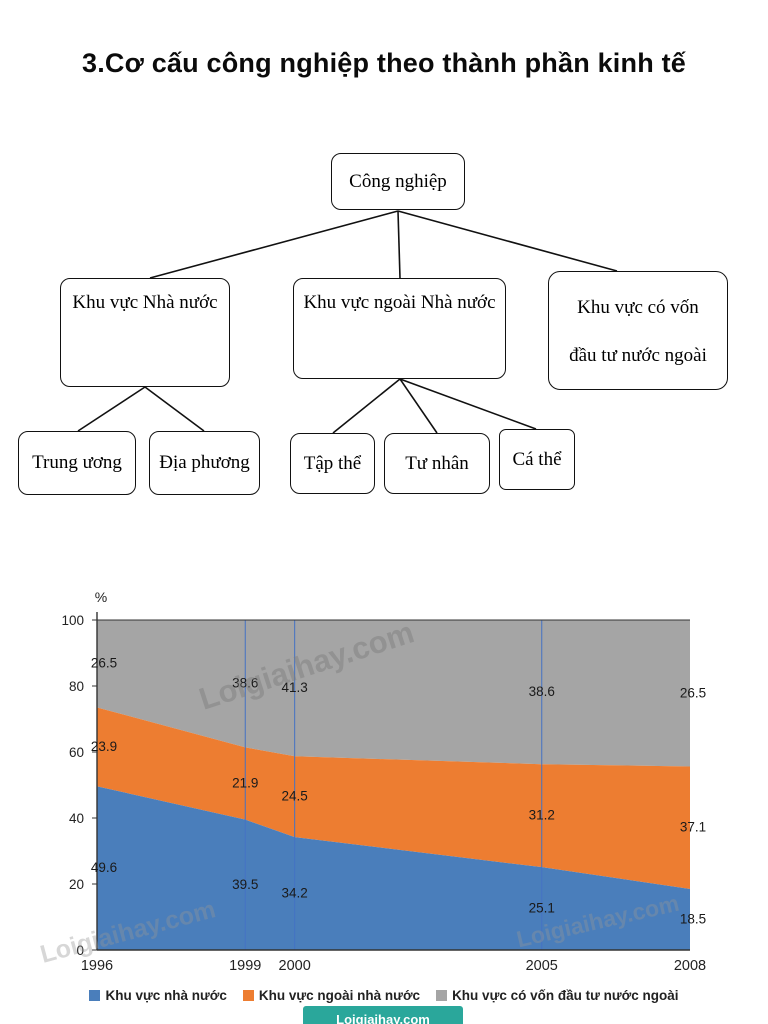  I want to click on diagram-box-state-sector: Khu vực Nhà nước, so click(145, 332).